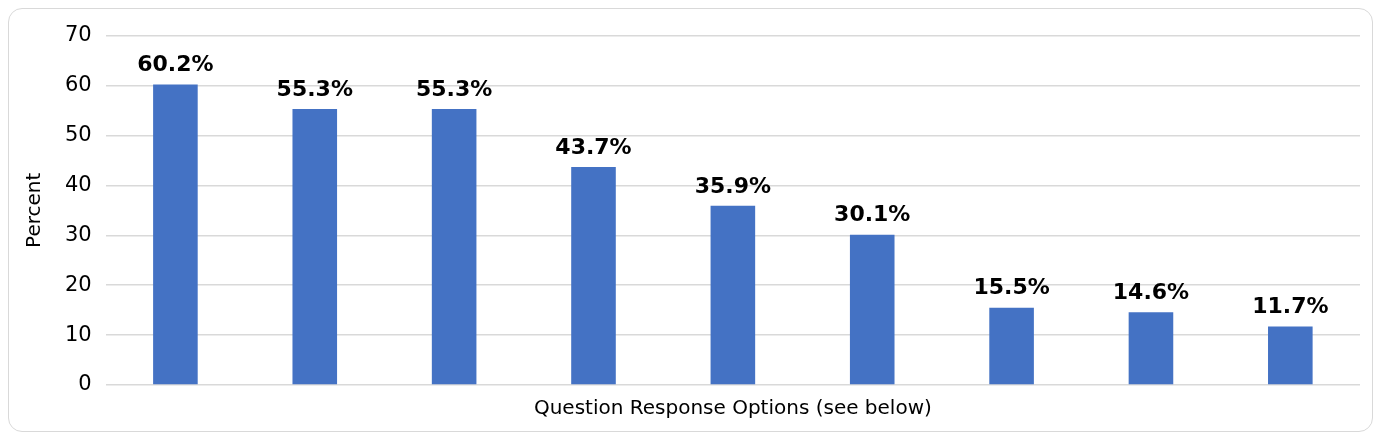 The width and height of the screenshot is (1383, 442). What do you see at coordinates (78, 83) in the screenshot?
I see `y-tick-label: 60` at bounding box center [78, 83].